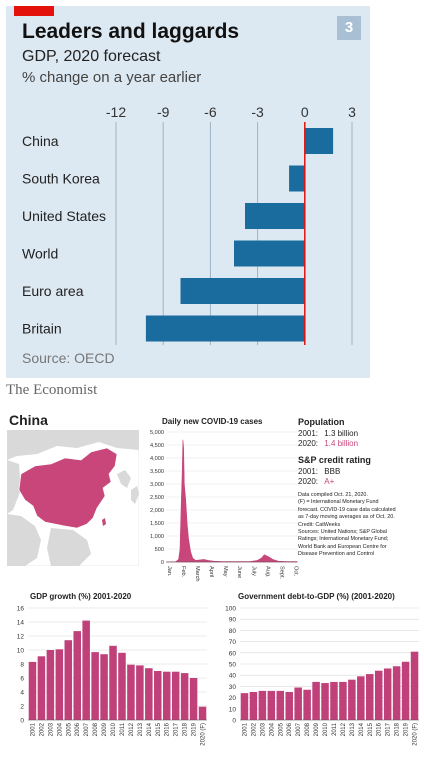 The height and width of the screenshot is (758, 424). I want to click on category-label: United States, so click(64, 216).